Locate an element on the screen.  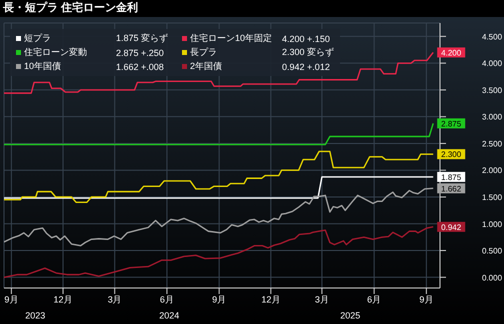
y-tick-label: 0.500 is located at coordinates (492, 251).